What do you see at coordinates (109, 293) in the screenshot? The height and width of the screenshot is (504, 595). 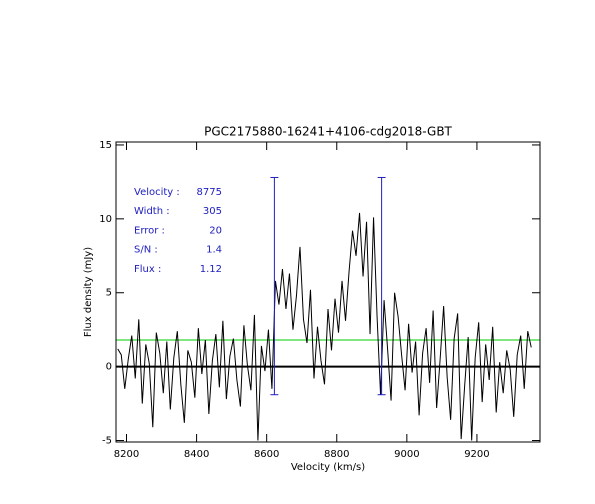 I see `y-tick-label: 5` at bounding box center [109, 293].